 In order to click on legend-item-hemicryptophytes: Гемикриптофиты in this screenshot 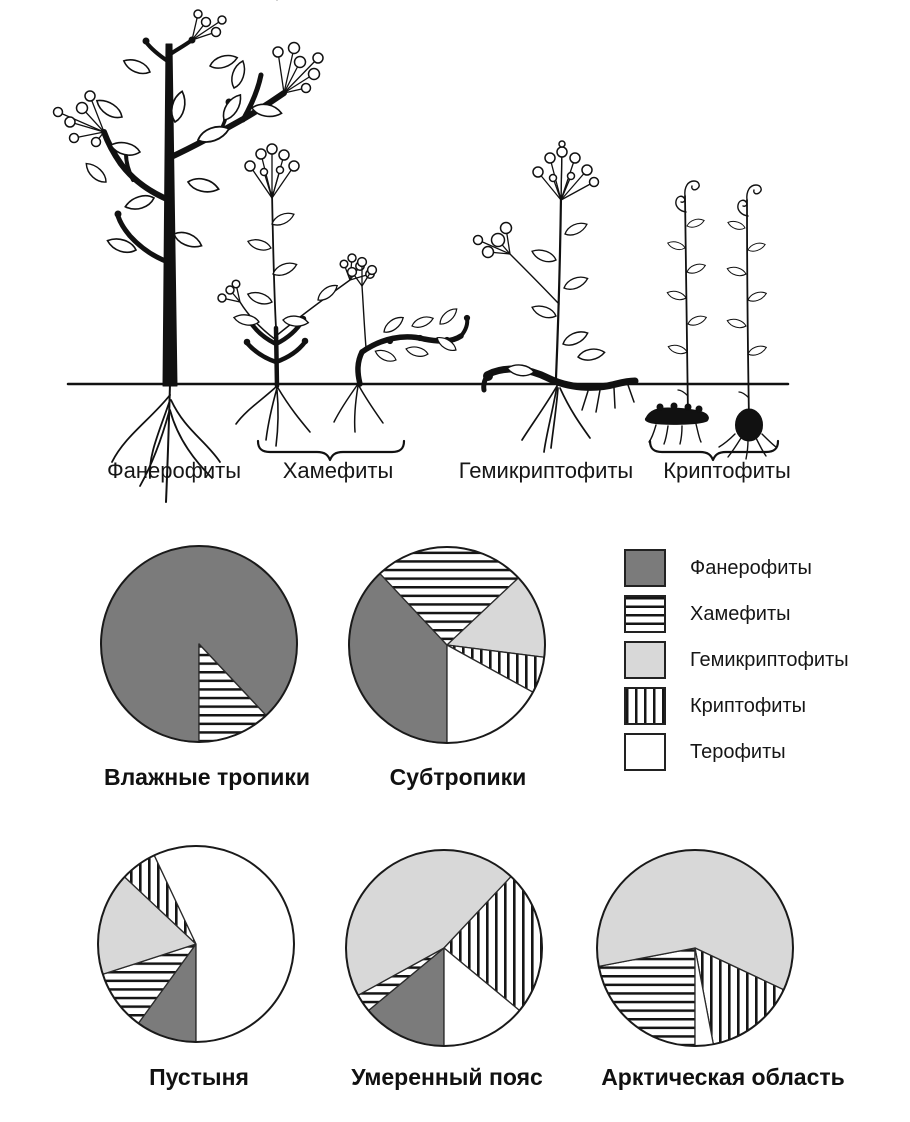, I will do `click(736, 660)`.